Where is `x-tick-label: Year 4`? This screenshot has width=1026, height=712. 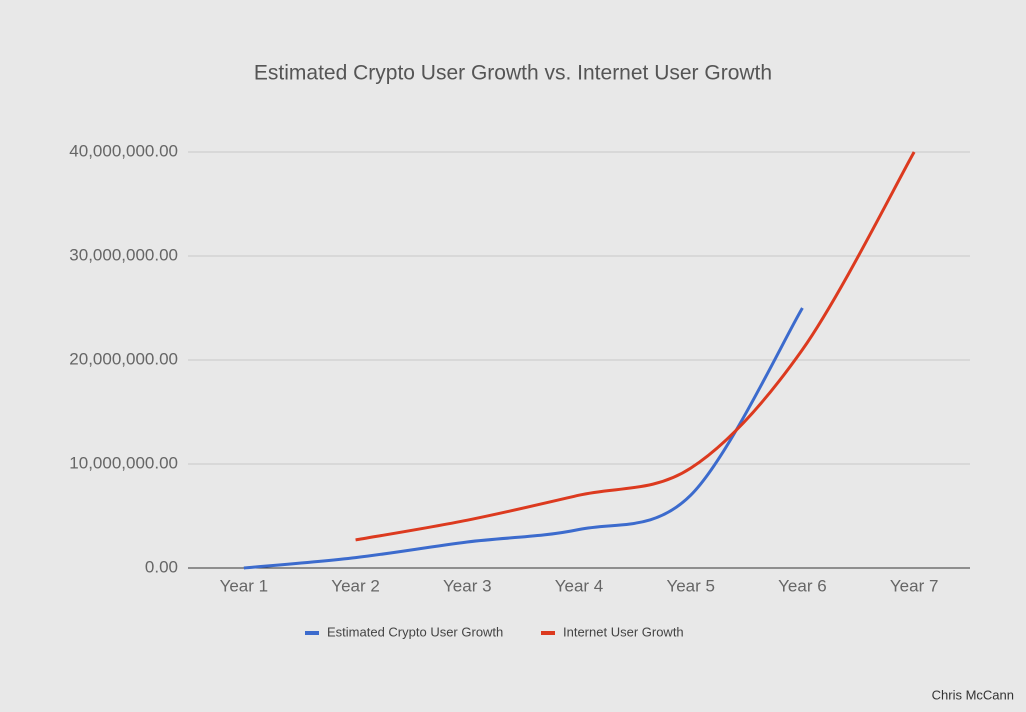
x-tick-label: Year 4 is located at coordinates (579, 585).